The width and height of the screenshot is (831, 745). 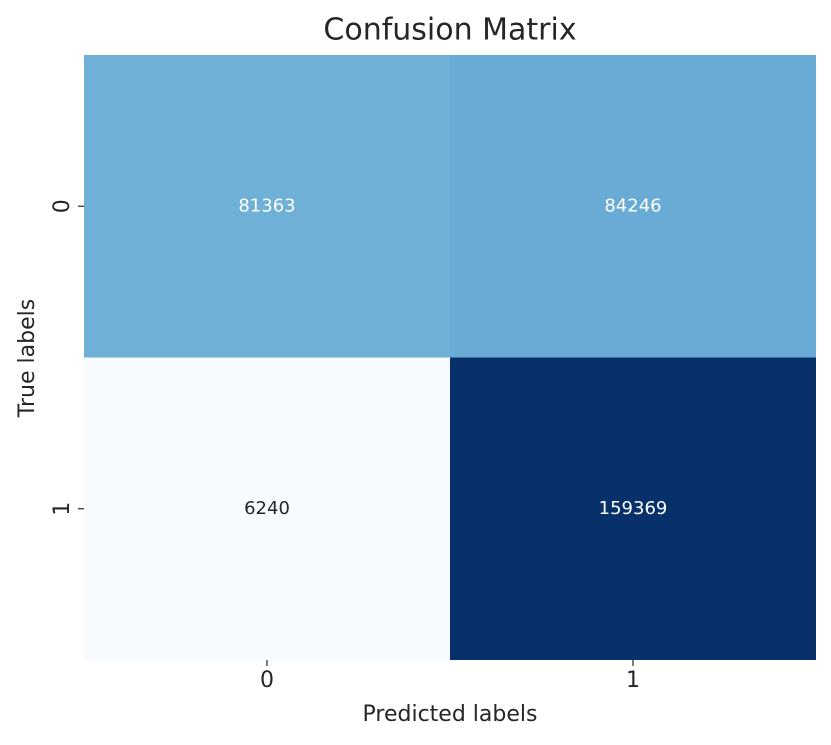 What do you see at coordinates (27, 358) in the screenshot?
I see `y-axis-label: True labels` at bounding box center [27, 358].